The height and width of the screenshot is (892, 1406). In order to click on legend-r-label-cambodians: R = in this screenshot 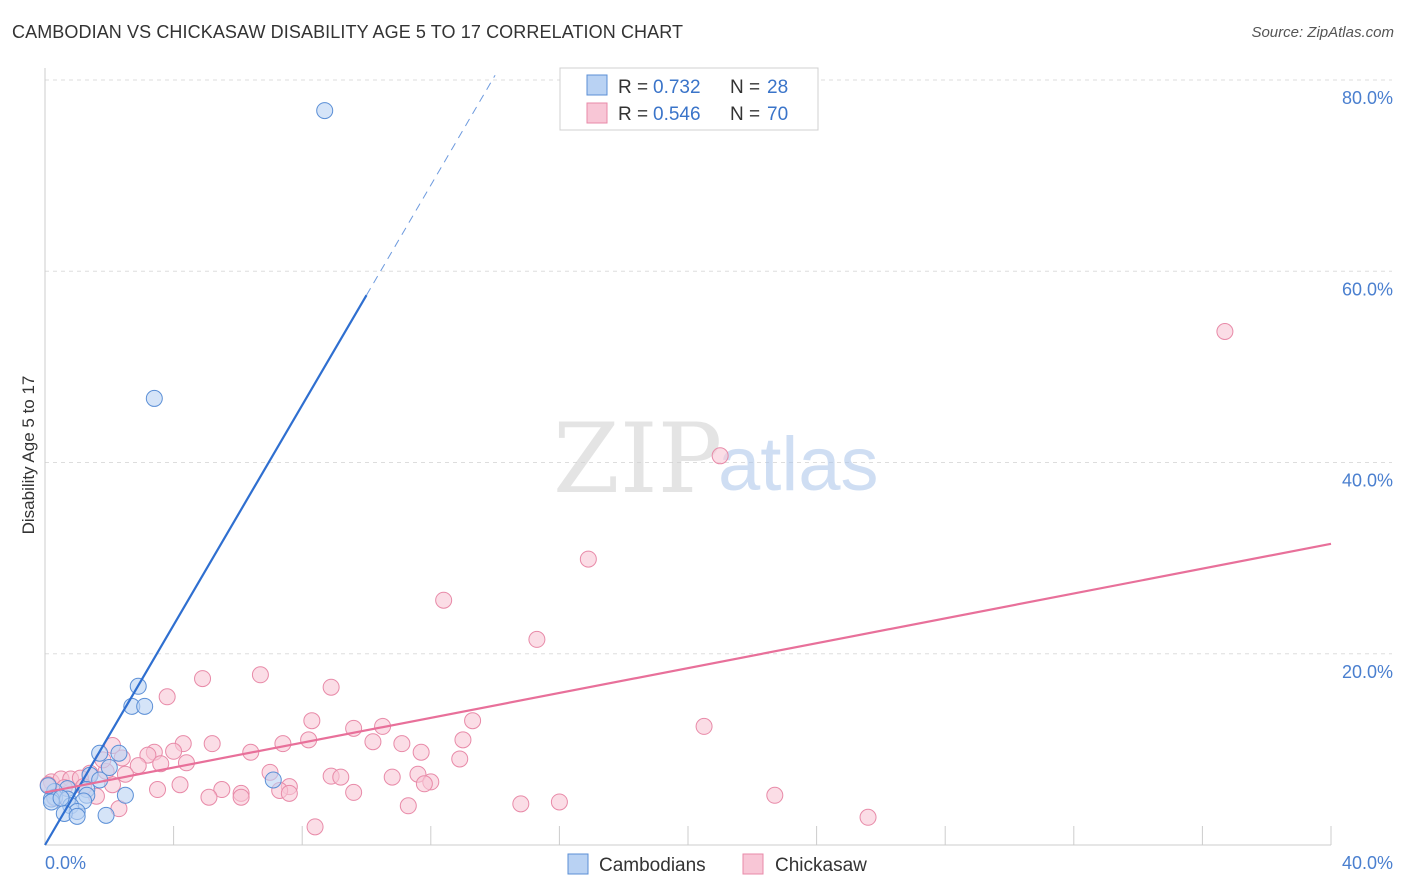, I will do `click(633, 87)`.